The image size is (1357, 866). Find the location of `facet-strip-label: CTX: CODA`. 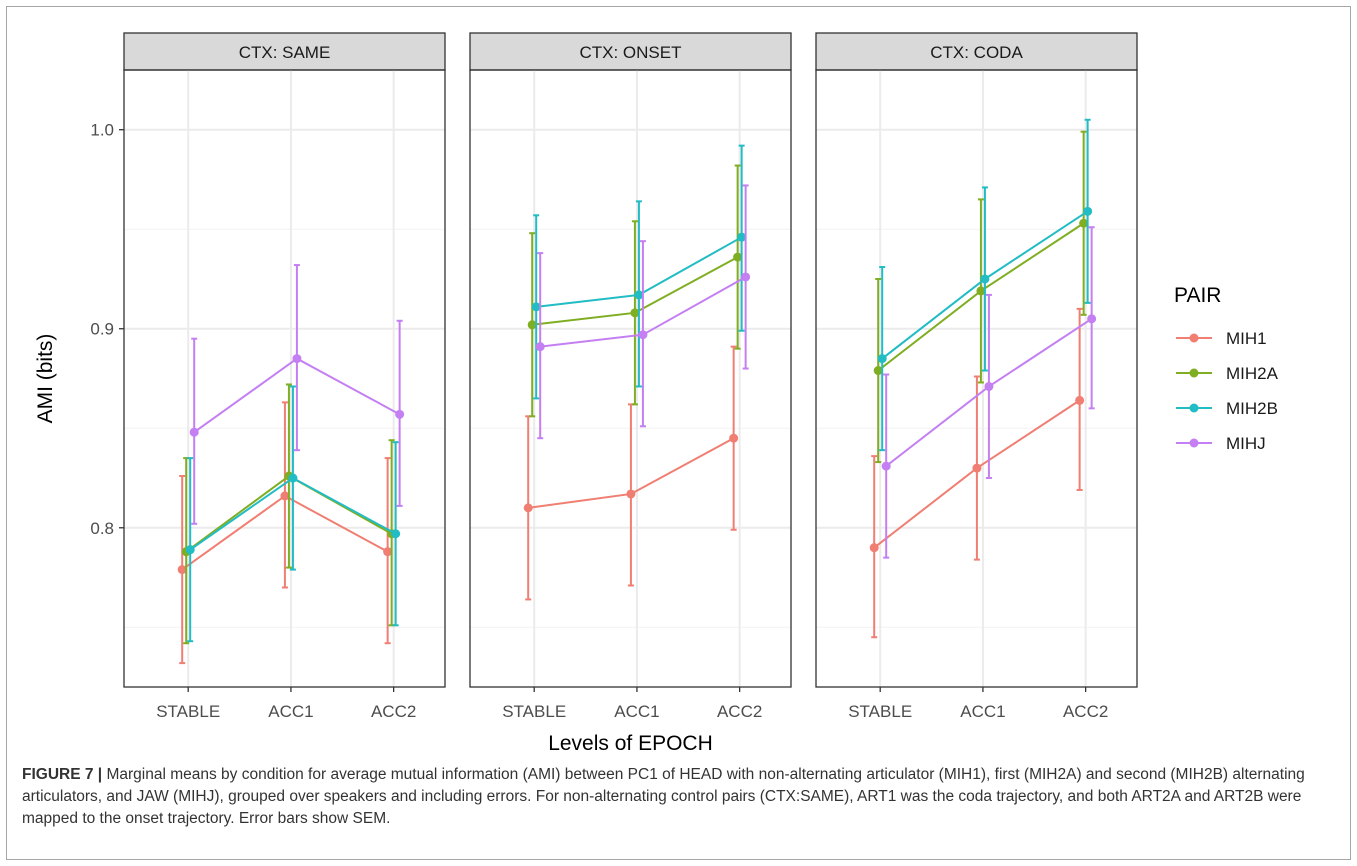

facet-strip-label: CTX: CODA is located at coordinates (976, 52).